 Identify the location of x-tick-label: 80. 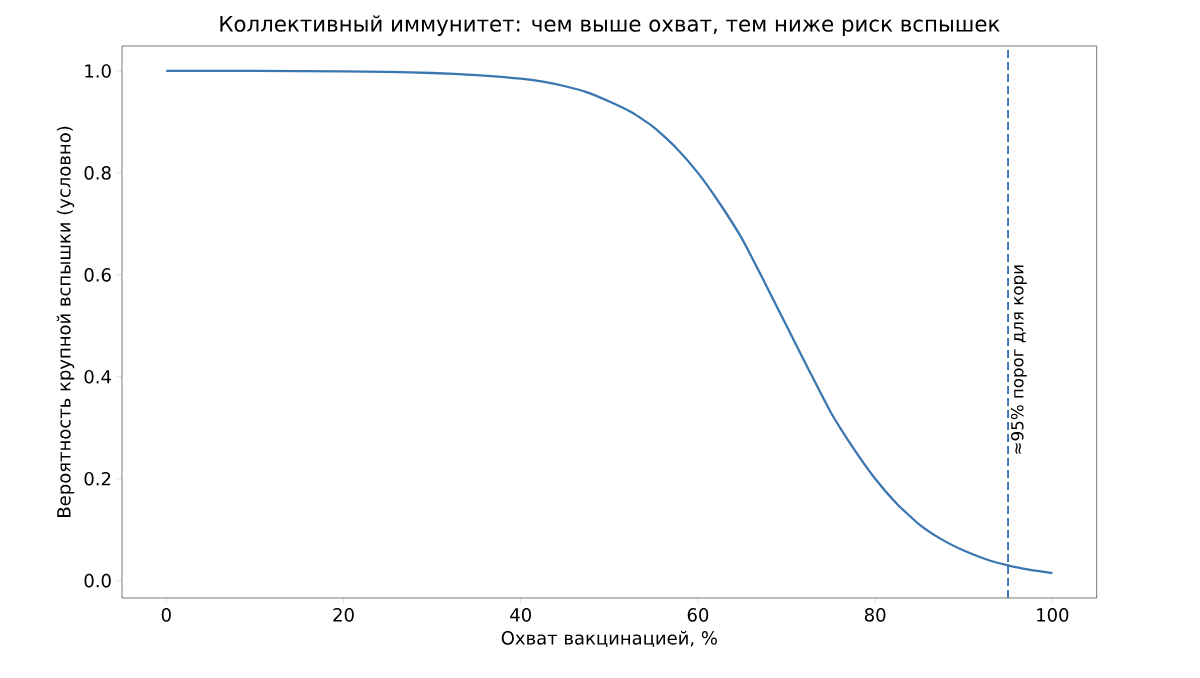
(875, 615).